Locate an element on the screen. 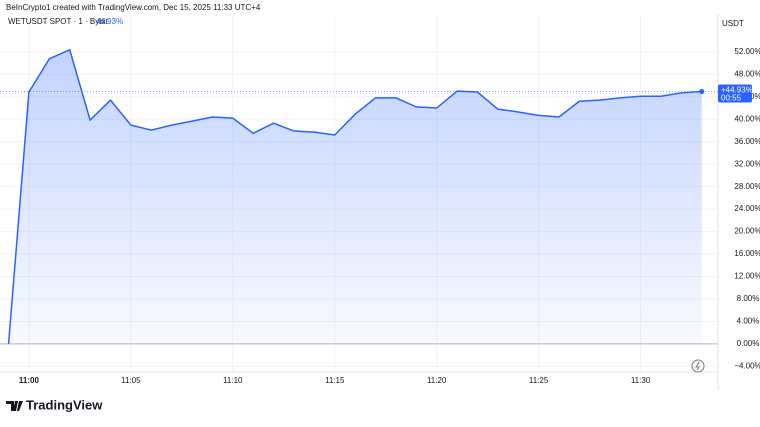  y-tick-label: 12.00% is located at coordinates (747, 276).